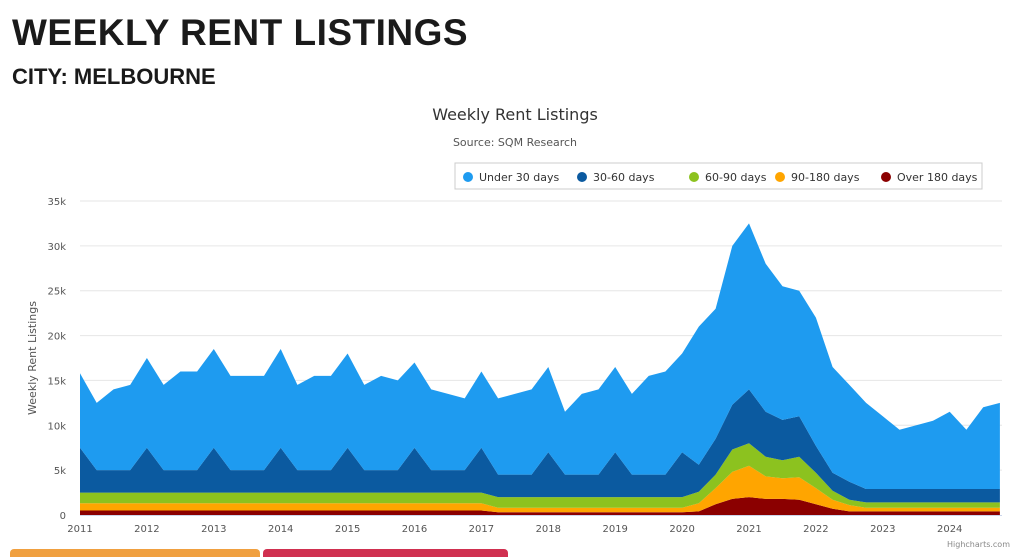  I want to click on legend-item: 90-180 days, so click(817, 177).